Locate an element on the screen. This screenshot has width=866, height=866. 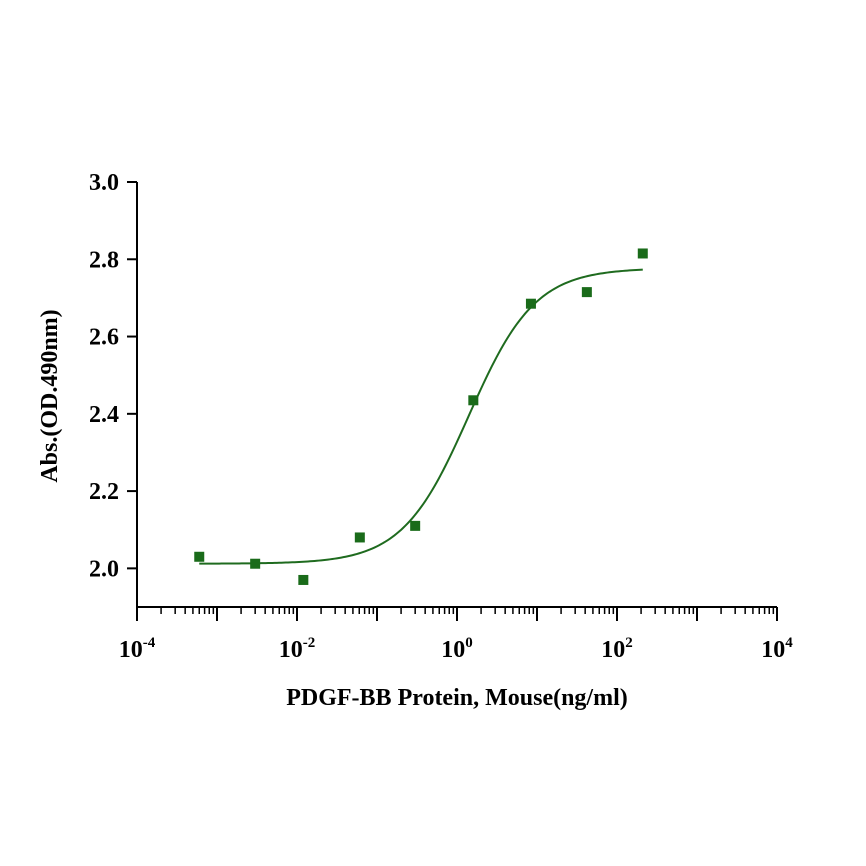
y-tick-label: 2.0 is located at coordinates (104, 569).